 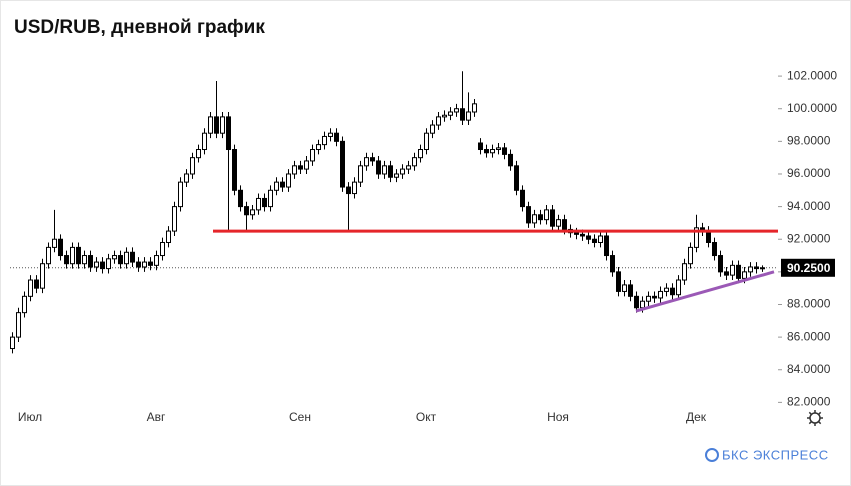 I want to click on chart-title: USD/RUB, дневной график, so click(x=139, y=27).